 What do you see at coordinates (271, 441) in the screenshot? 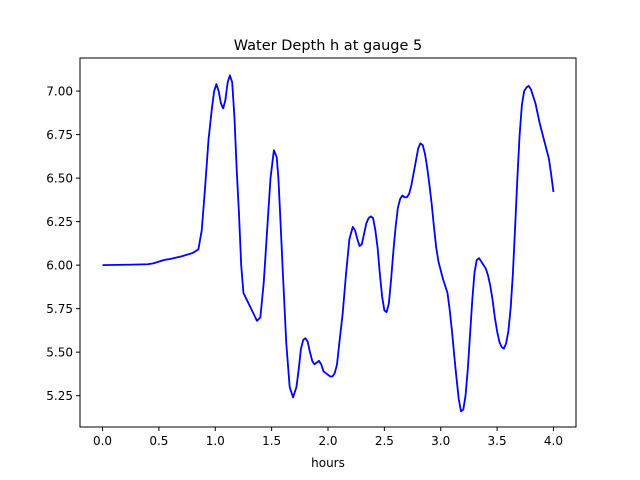
I see `x-tick-label: 1.5` at bounding box center [271, 441].